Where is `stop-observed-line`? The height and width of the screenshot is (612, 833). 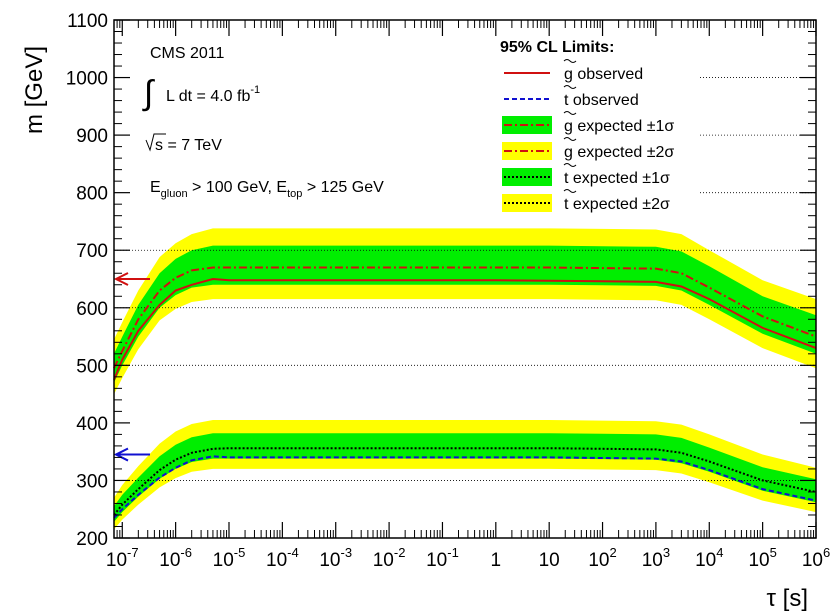 stop-observed-line is located at coordinates (465, 487).